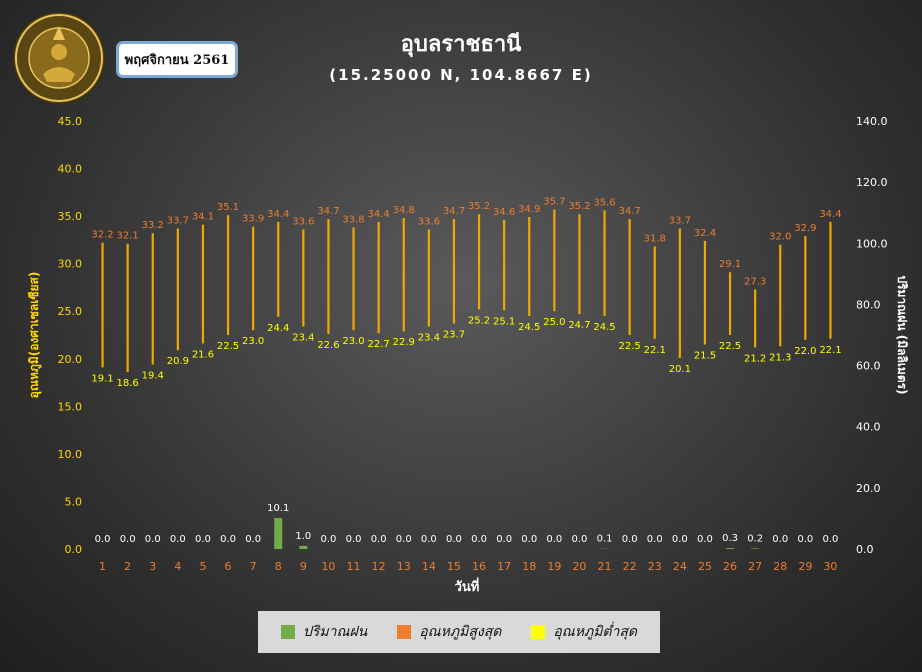 The height and width of the screenshot is (672, 922). What do you see at coordinates (755, 281) in the screenshot?
I see `max-temp-label: 27.3` at bounding box center [755, 281].